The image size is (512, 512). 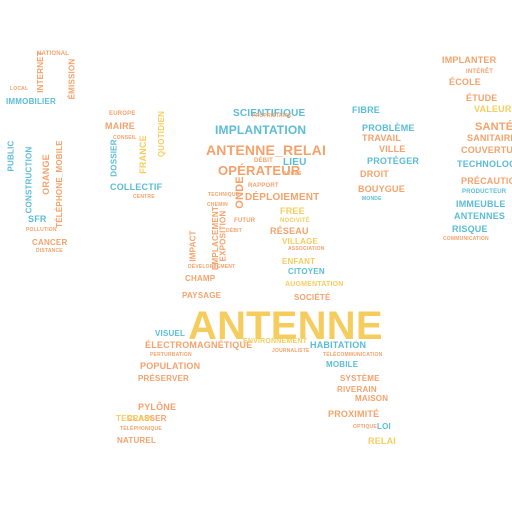 What do you see at coordinates (217, 205) in the screenshot?
I see `word-chemin: CHEMIN` at bounding box center [217, 205].